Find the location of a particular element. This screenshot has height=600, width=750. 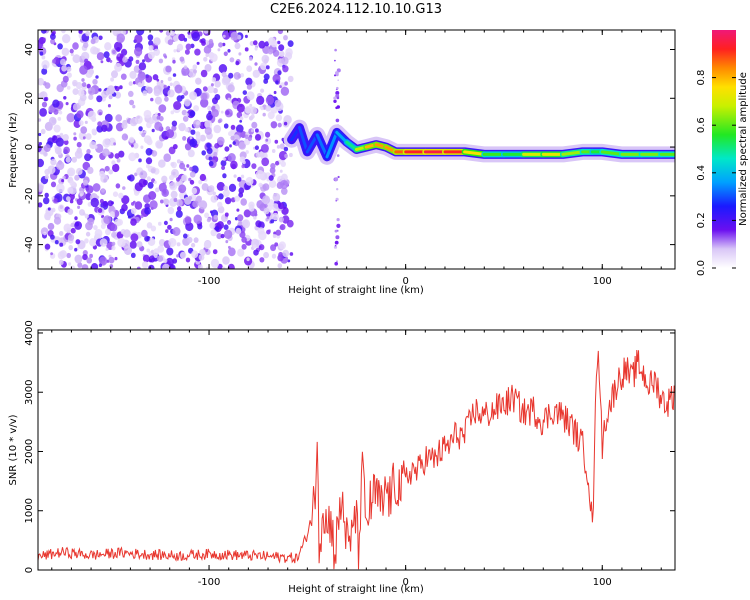

chart-title: C2E6.2024.112.10.10.G13 is located at coordinates (356, 9).